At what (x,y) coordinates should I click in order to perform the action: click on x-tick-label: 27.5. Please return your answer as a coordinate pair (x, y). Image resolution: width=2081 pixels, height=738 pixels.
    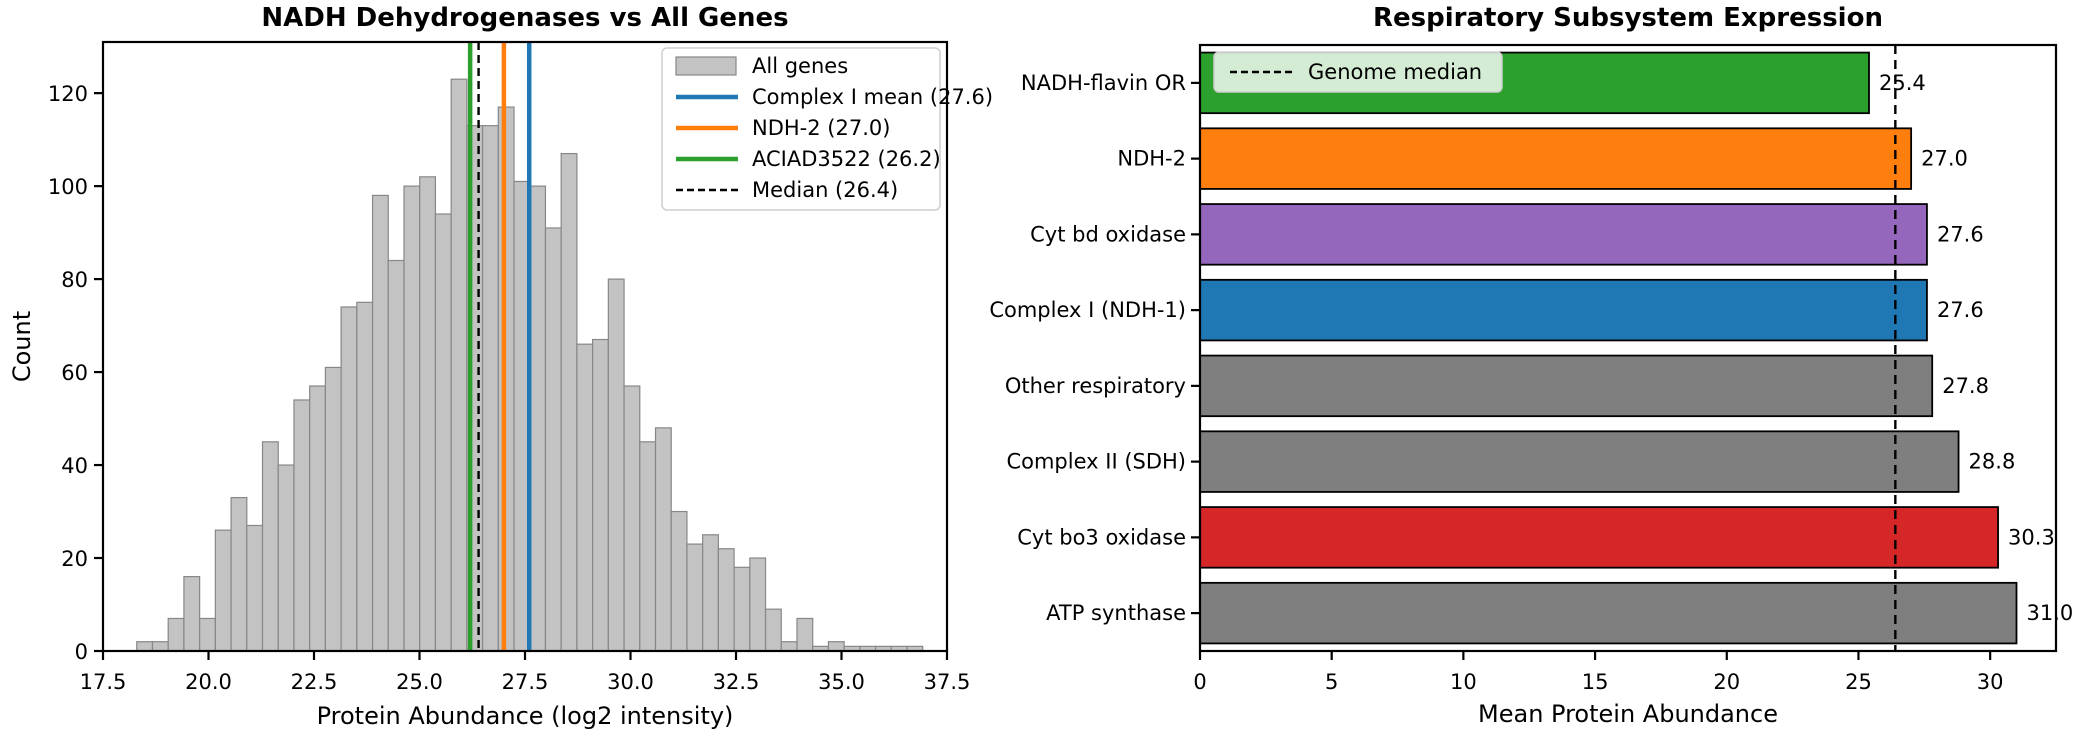
    Looking at the image, I should click on (525, 682).